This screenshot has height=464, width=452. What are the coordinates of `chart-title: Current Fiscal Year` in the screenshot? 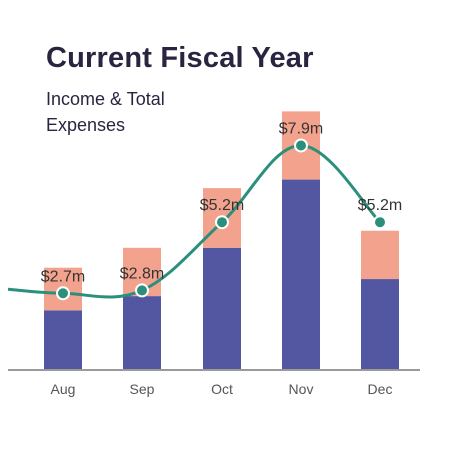 It's located at (180, 58).